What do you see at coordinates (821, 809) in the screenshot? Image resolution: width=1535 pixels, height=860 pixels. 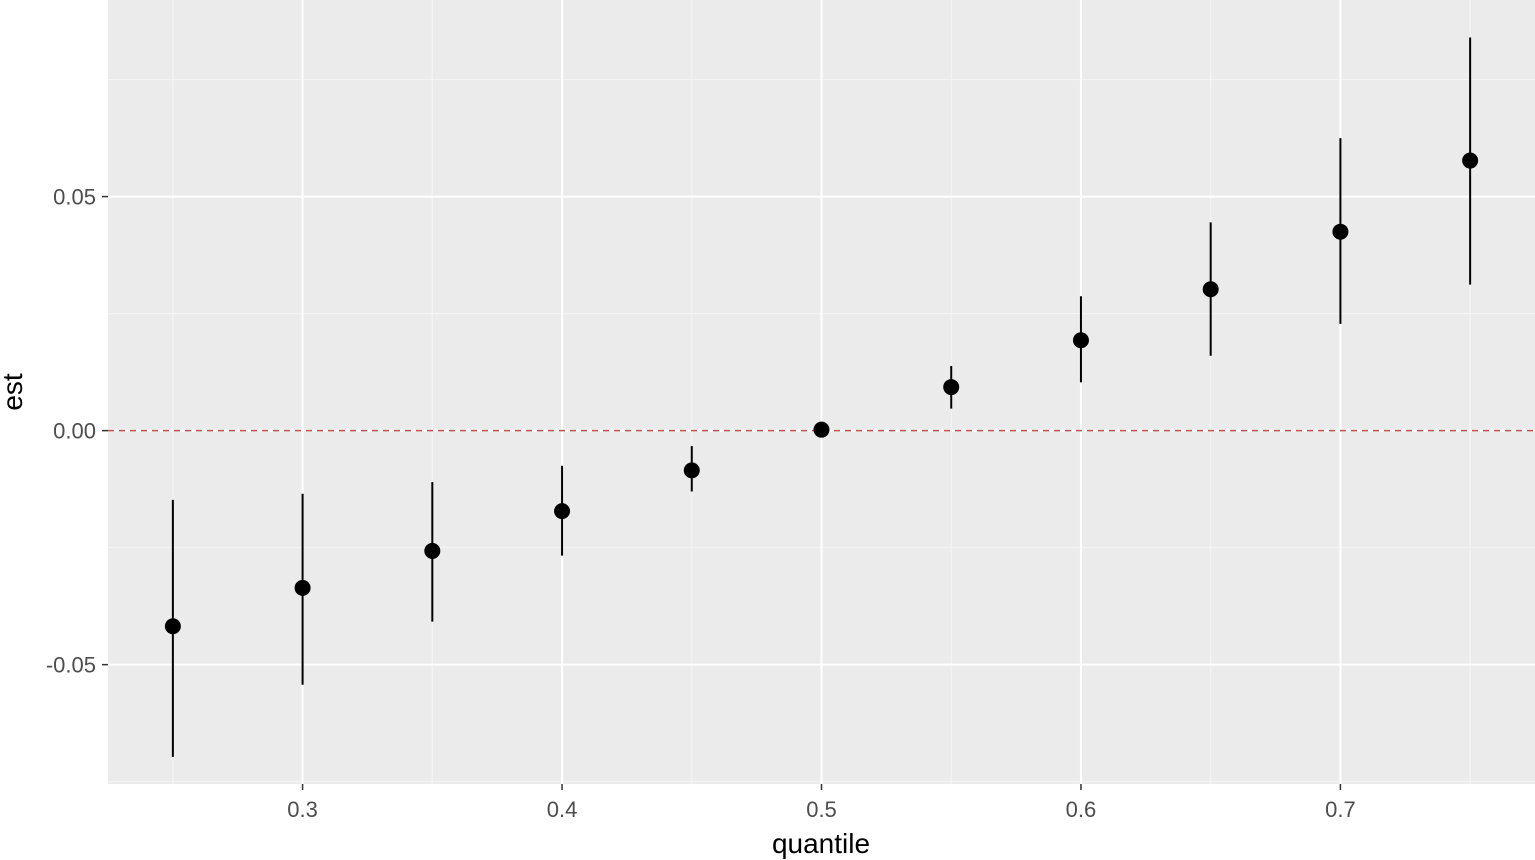 I see `x-tick-label: 0.5` at bounding box center [821, 809].